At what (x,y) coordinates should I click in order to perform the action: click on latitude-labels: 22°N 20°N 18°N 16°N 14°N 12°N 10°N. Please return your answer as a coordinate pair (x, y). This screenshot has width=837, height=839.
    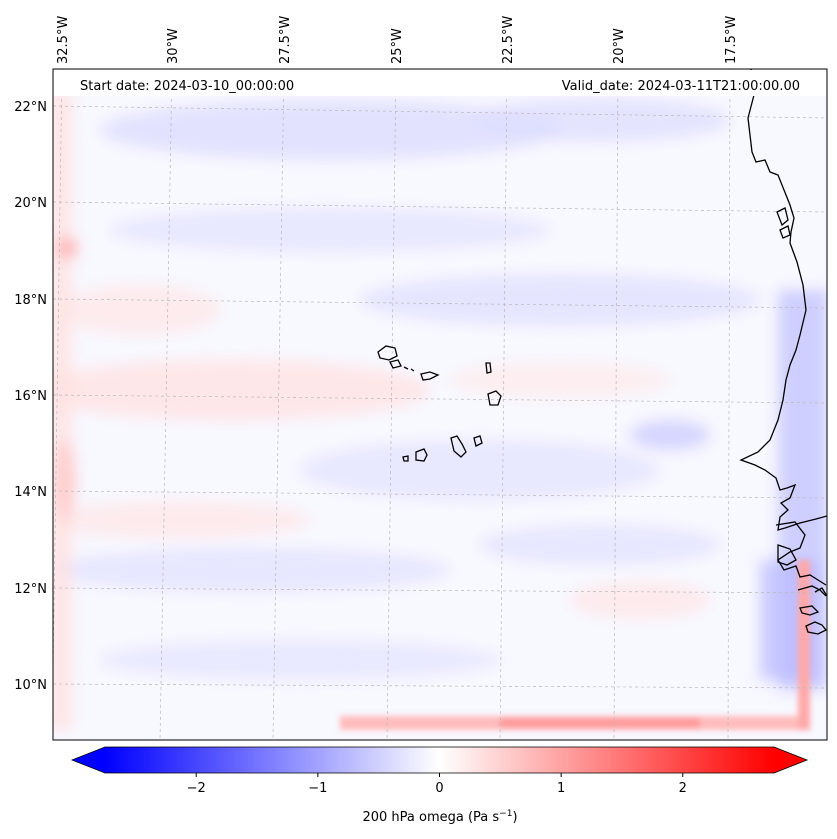
    Looking at the image, I should click on (30, 396).